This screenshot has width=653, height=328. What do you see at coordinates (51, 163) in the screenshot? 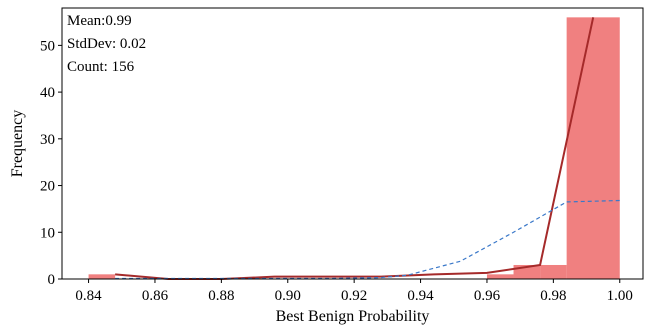
I see `y-axis-ticks: 0 10 20 30 40 50` at bounding box center [51, 163].